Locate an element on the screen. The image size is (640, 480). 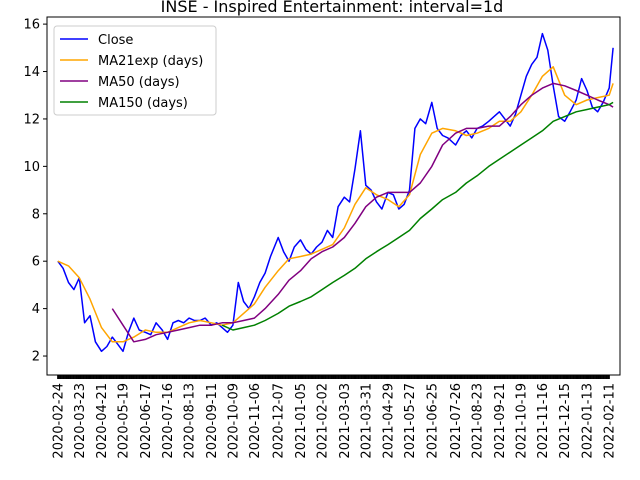
y-tick-label: 2 is located at coordinates (36, 357).